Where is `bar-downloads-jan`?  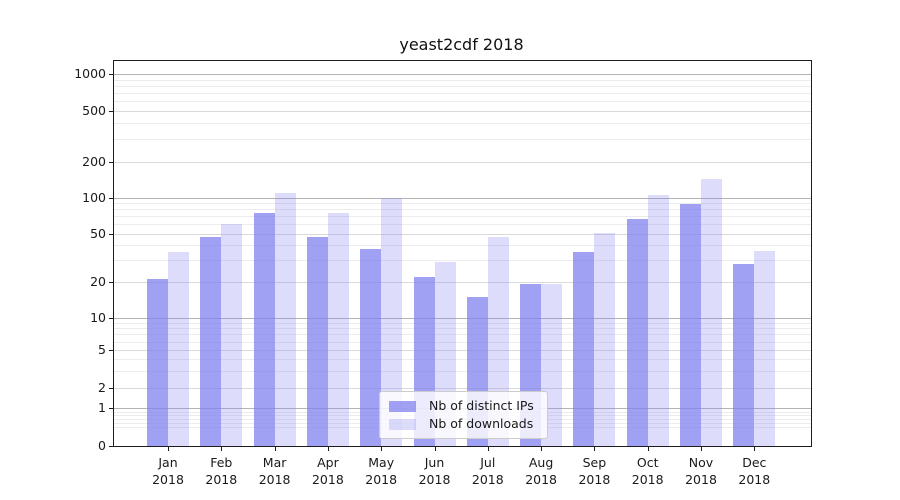 bar-downloads-jan is located at coordinates (178, 349).